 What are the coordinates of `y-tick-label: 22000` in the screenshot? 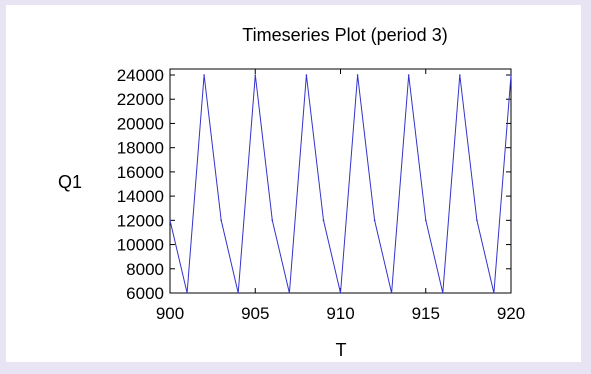 It's located at (140, 99).